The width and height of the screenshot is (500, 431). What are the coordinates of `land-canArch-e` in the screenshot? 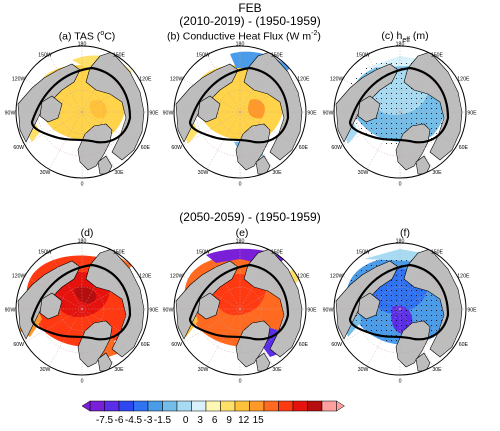 It's located at (209, 306).